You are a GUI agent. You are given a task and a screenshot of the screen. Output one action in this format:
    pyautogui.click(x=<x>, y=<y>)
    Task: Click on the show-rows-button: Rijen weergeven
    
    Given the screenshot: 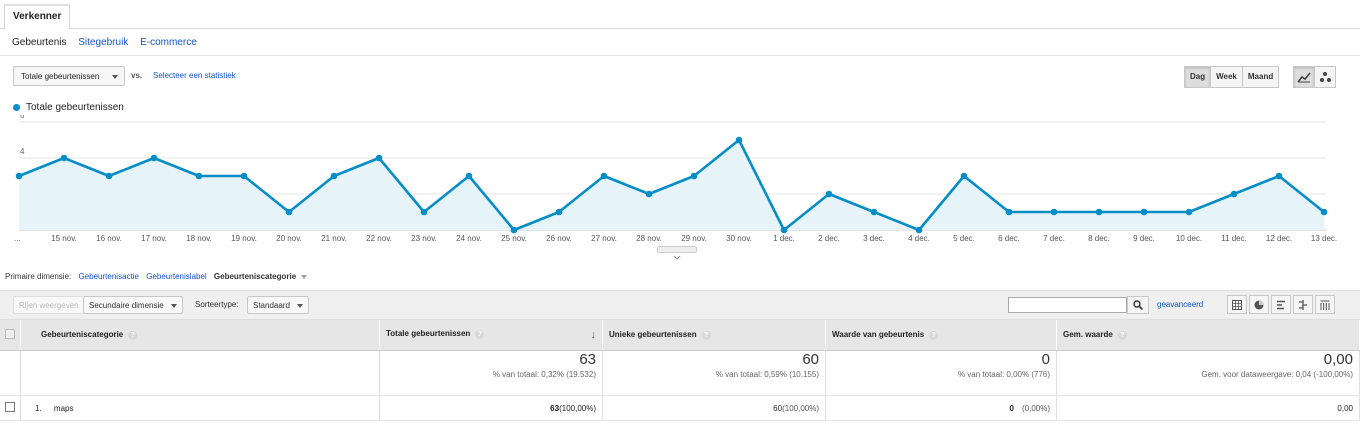 What is the action you would take?
    pyautogui.click(x=49, y=305)
    